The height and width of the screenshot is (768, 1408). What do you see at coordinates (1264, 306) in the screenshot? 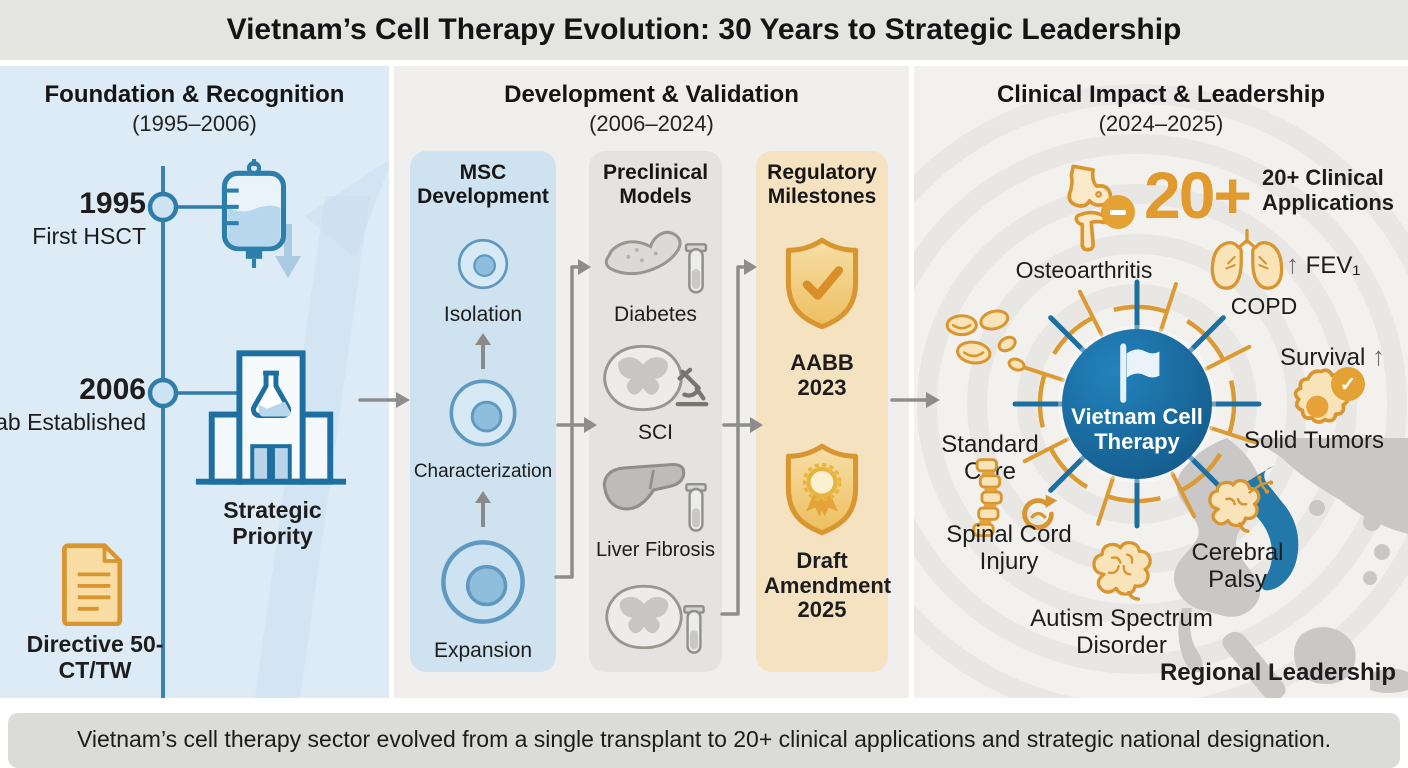
I see `copd-label: COPD` at bounding box center [1264, 306].